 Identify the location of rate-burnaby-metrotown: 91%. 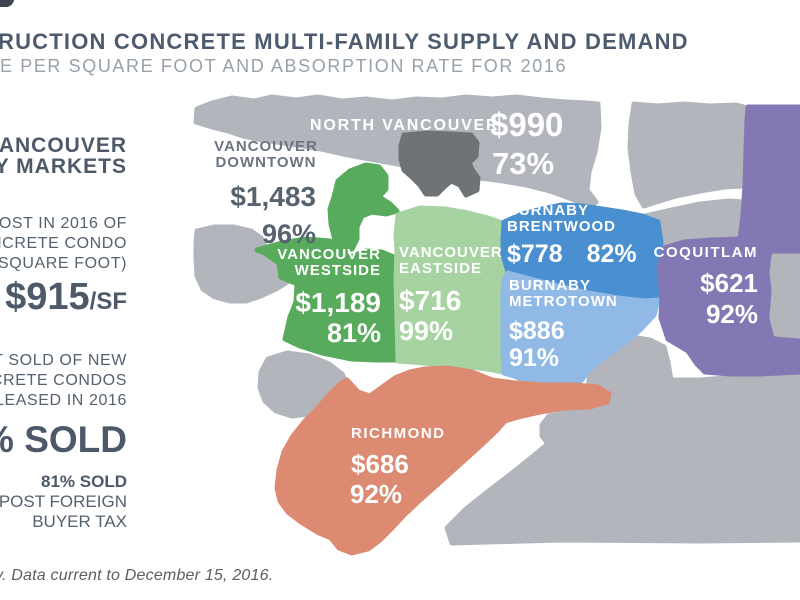
(534, 358).